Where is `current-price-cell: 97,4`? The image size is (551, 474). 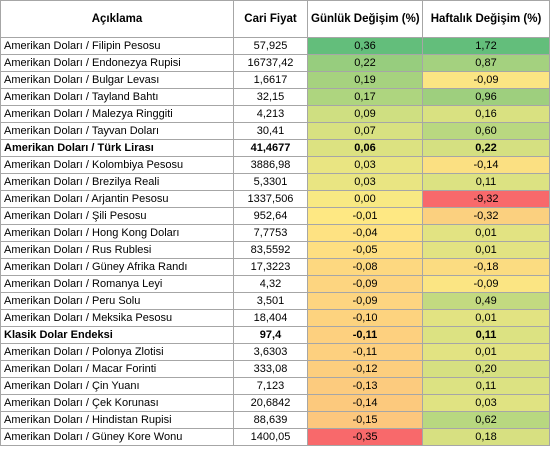 current-price-cell: 97,4 is located at coordinates (270, 335).